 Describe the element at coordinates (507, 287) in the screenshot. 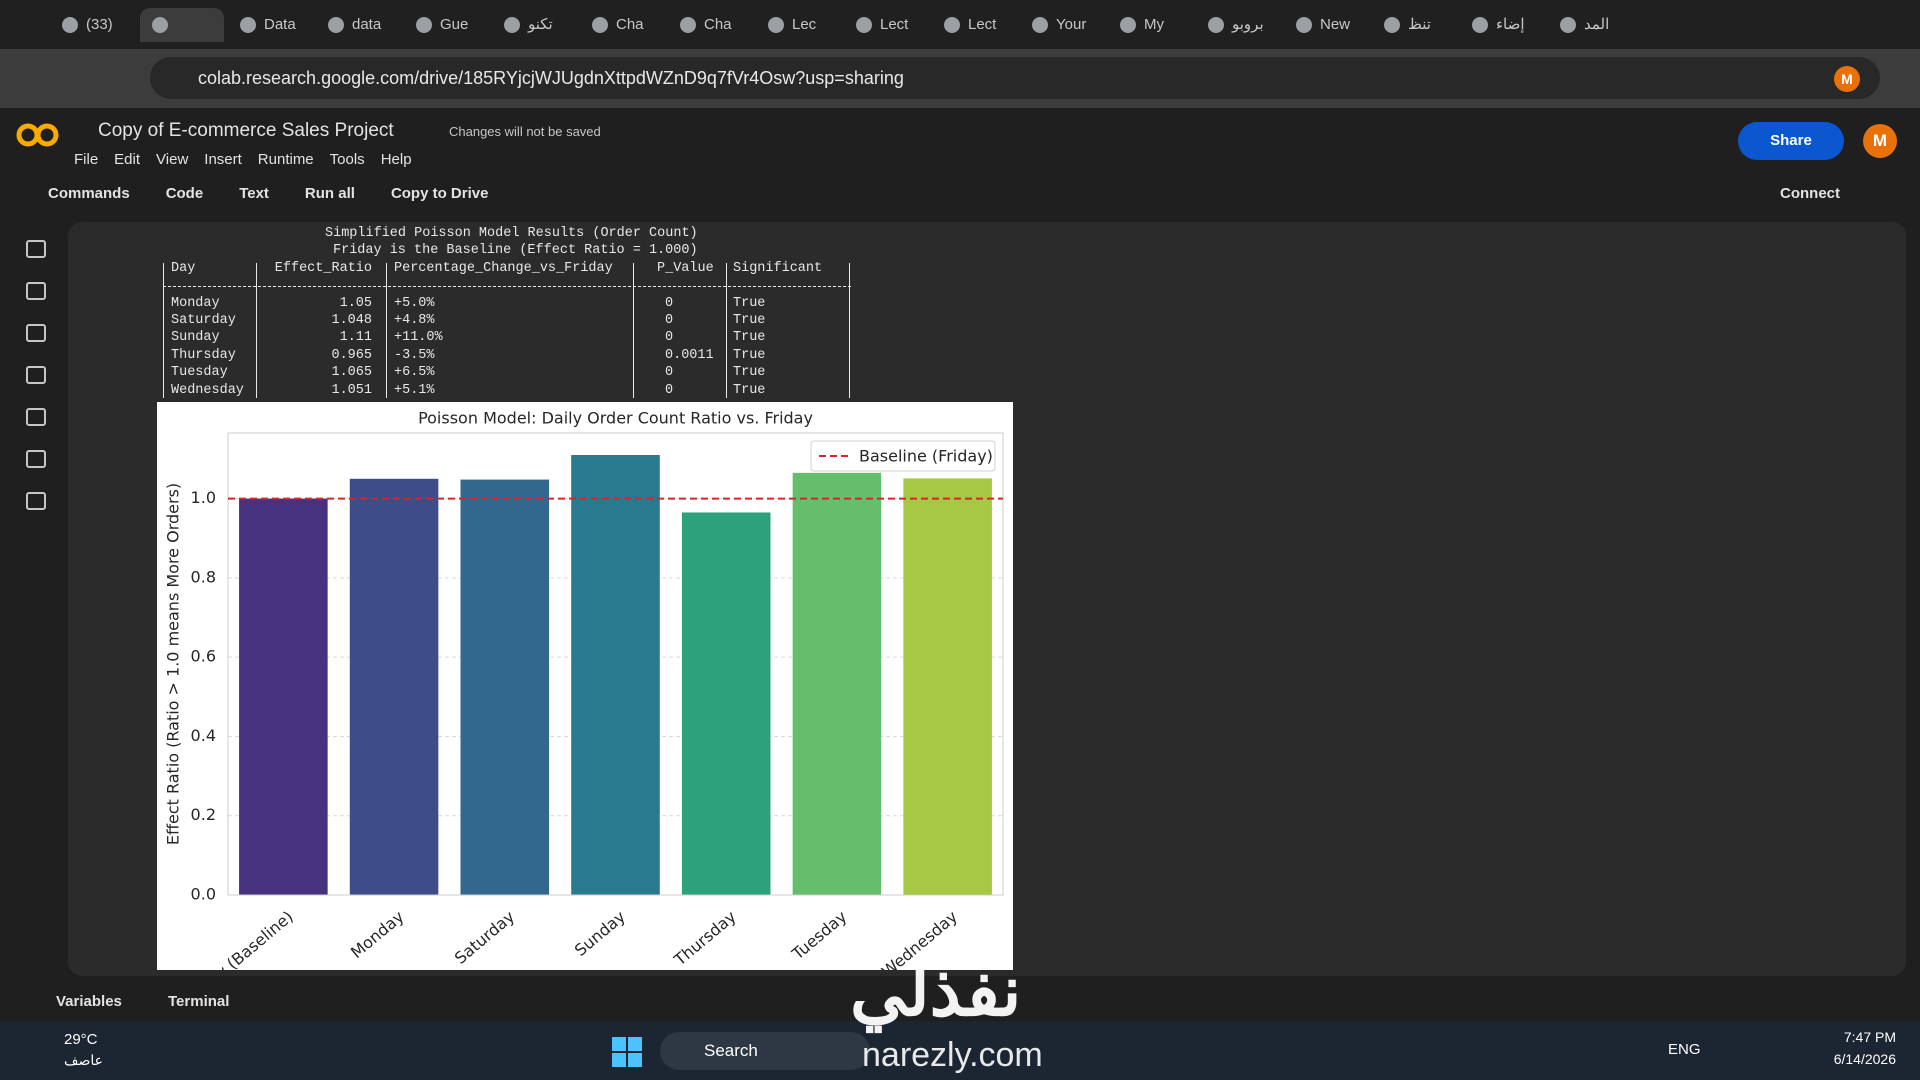

I see `header-rule` at that location.